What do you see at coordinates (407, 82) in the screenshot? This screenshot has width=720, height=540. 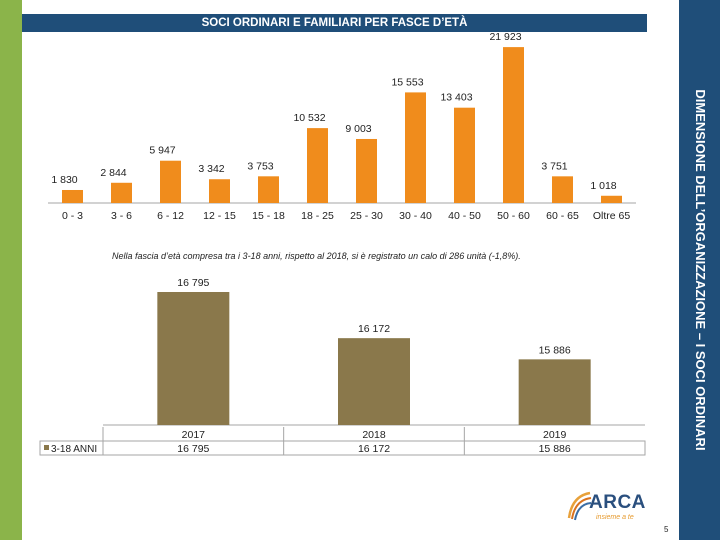 I see `age-bar-value-label: 15 553` at bounding box center [407, 82].